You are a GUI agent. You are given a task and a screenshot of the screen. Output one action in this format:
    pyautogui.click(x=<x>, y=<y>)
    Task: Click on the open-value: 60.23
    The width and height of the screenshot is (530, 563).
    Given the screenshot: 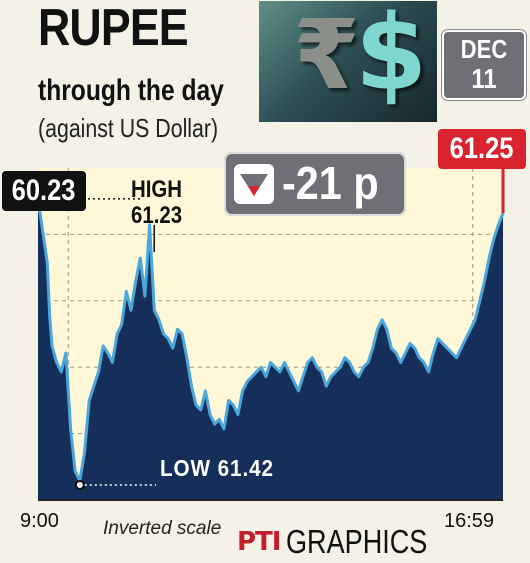 What is the action you would take?
    pyautogui.click(x=44, y=190)
    